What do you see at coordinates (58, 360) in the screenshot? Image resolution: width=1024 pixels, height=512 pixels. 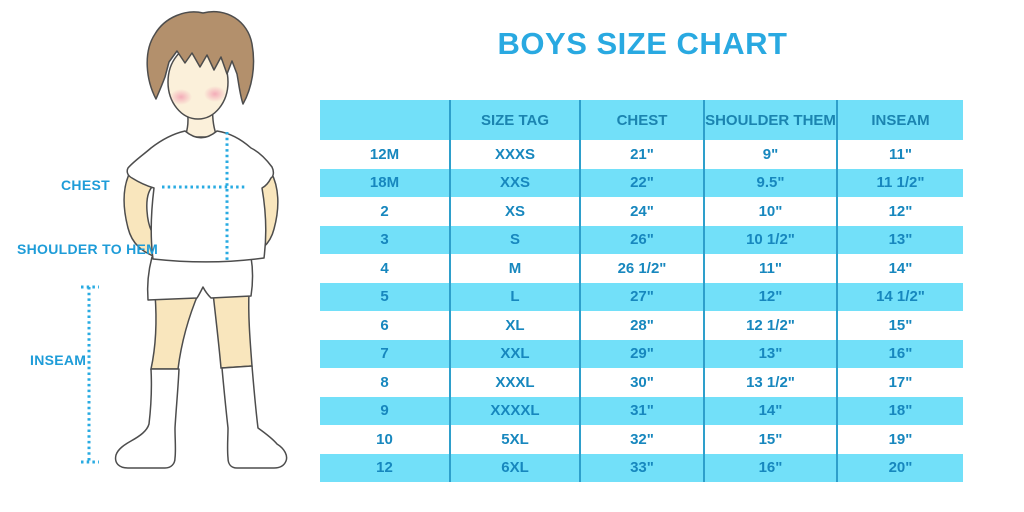 I see `inseam-label: INSEAM` at bounding box center [58, 360].